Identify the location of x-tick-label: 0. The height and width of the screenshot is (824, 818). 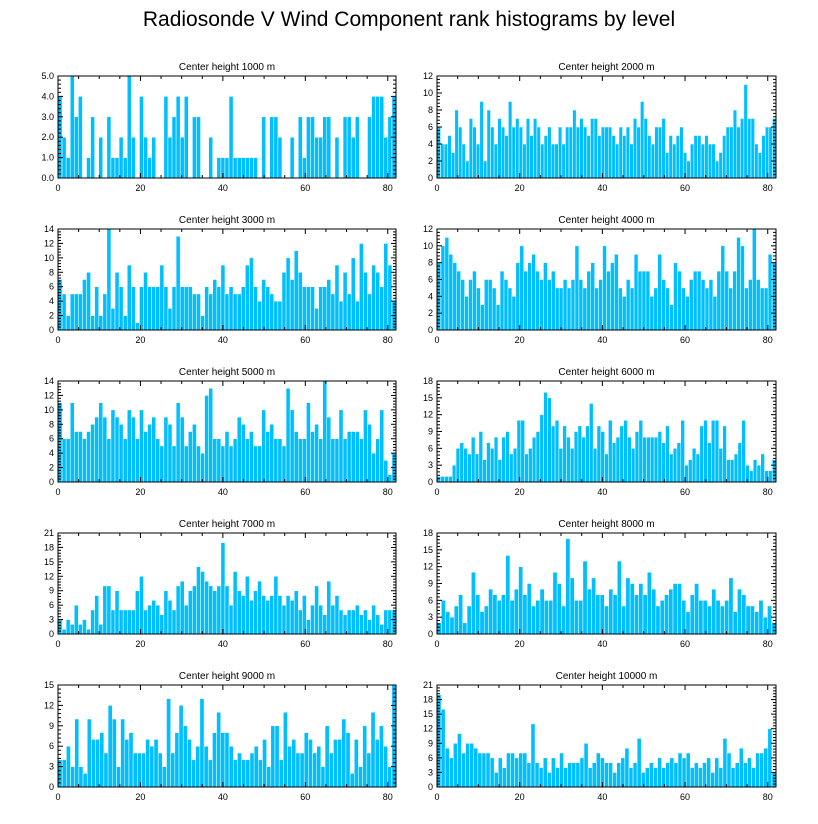
(436, 797).